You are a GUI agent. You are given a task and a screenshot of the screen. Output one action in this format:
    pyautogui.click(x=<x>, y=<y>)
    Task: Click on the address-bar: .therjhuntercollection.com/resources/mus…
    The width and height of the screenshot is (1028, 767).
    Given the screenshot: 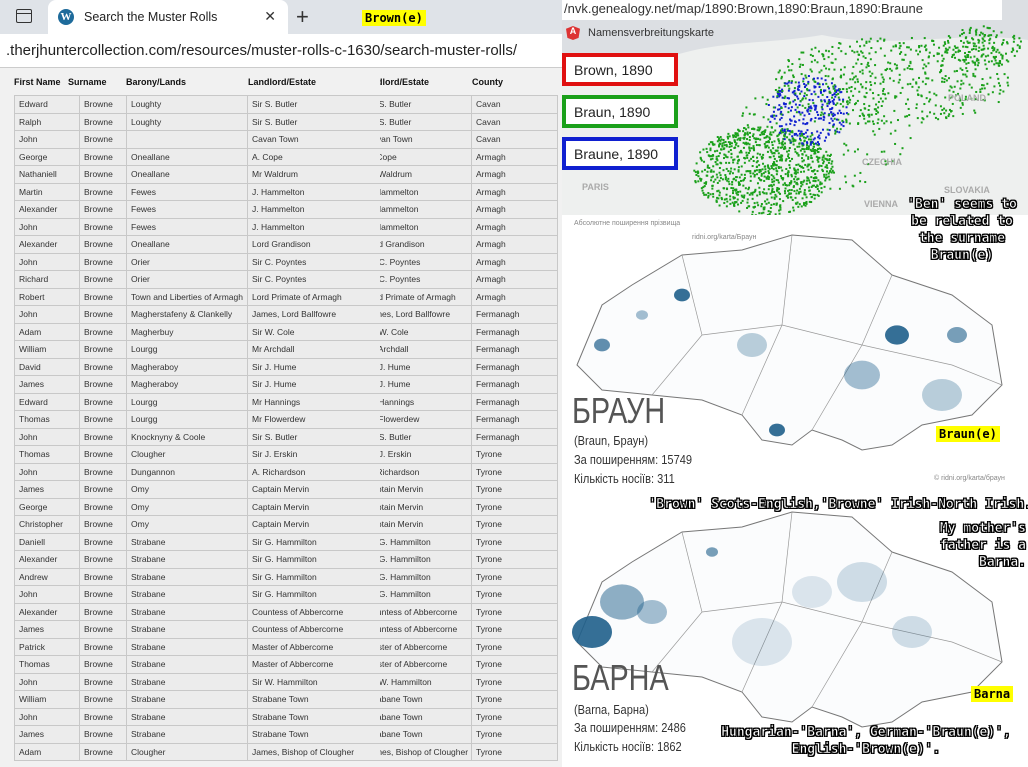 What is the action you would take?
    pyautogui.click(x=281, y=51)
    